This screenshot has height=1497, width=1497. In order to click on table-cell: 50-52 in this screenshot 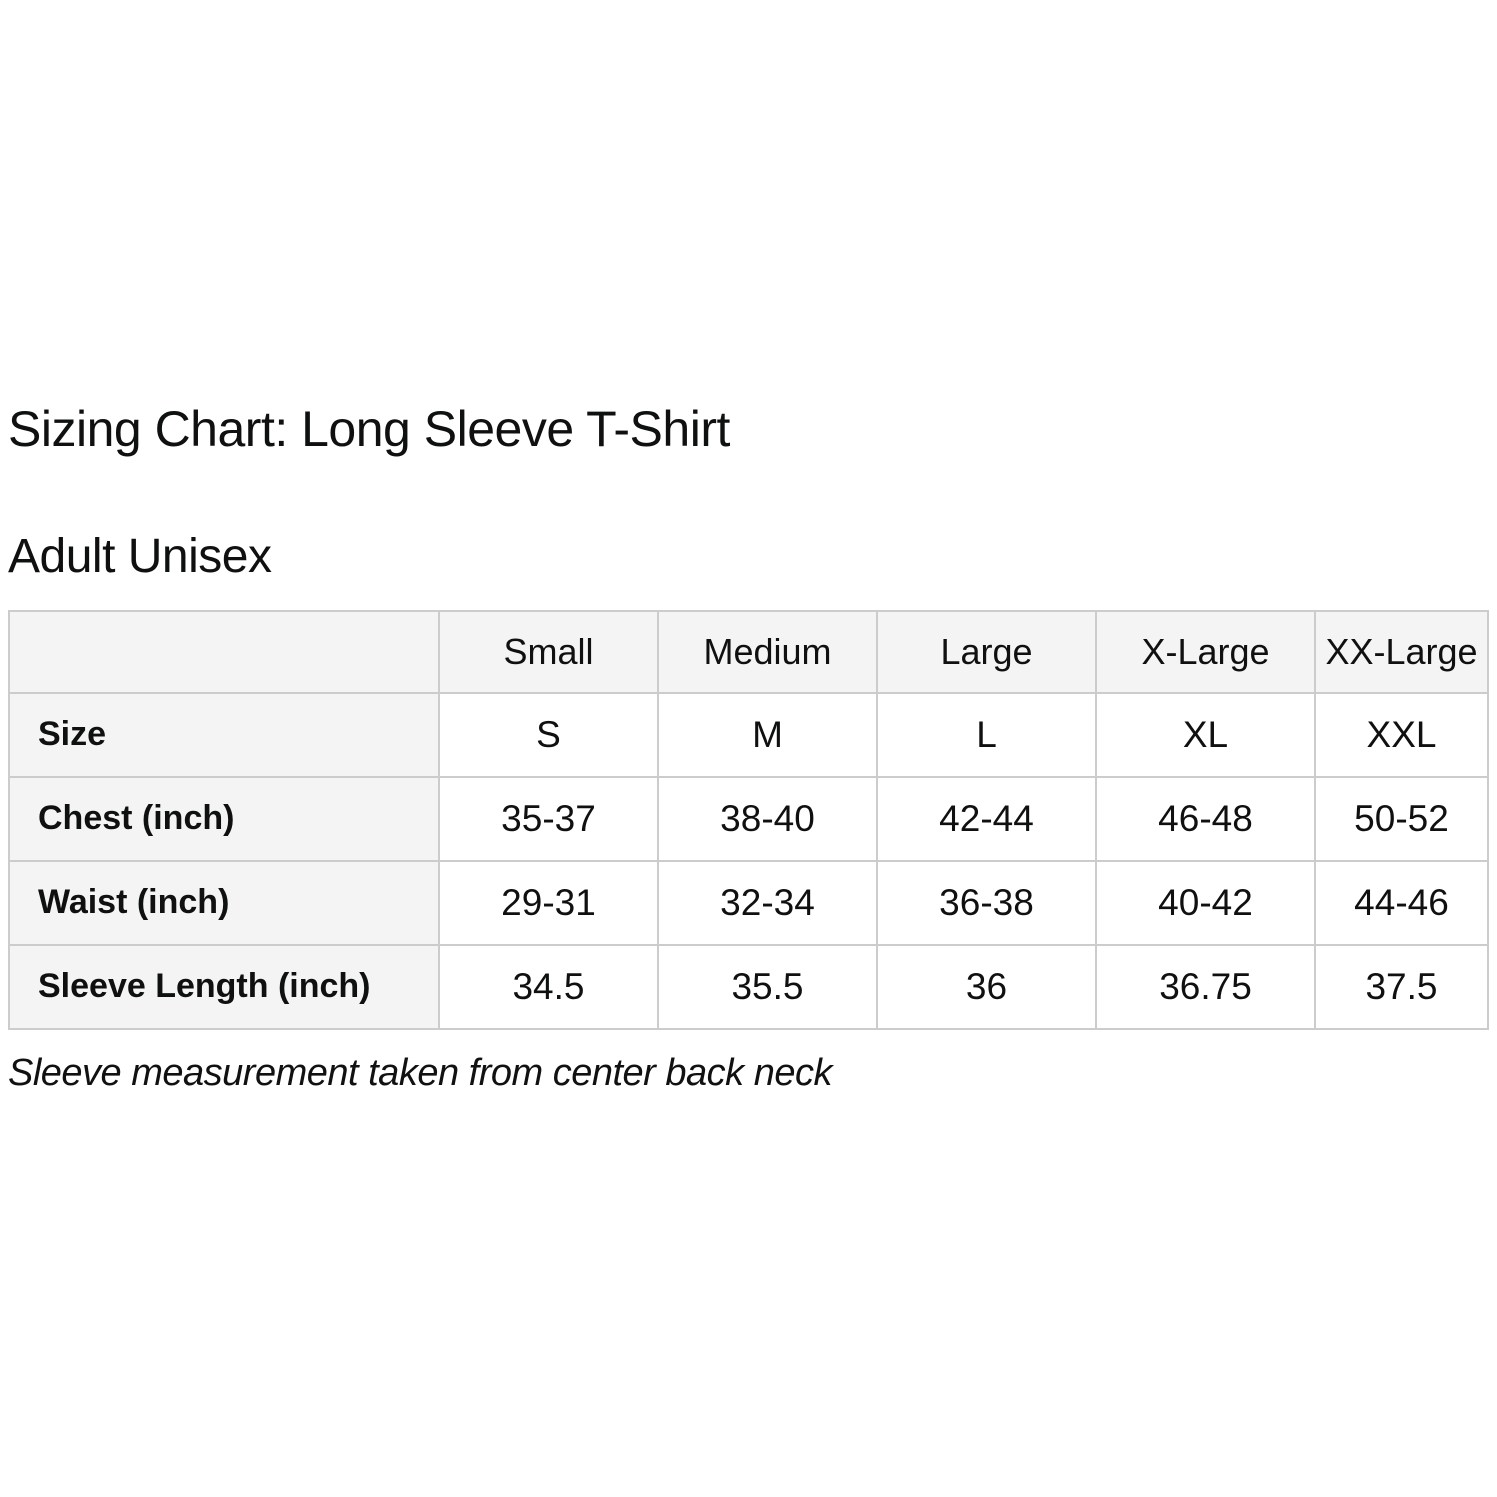, I will do `click(1401, 818)`.